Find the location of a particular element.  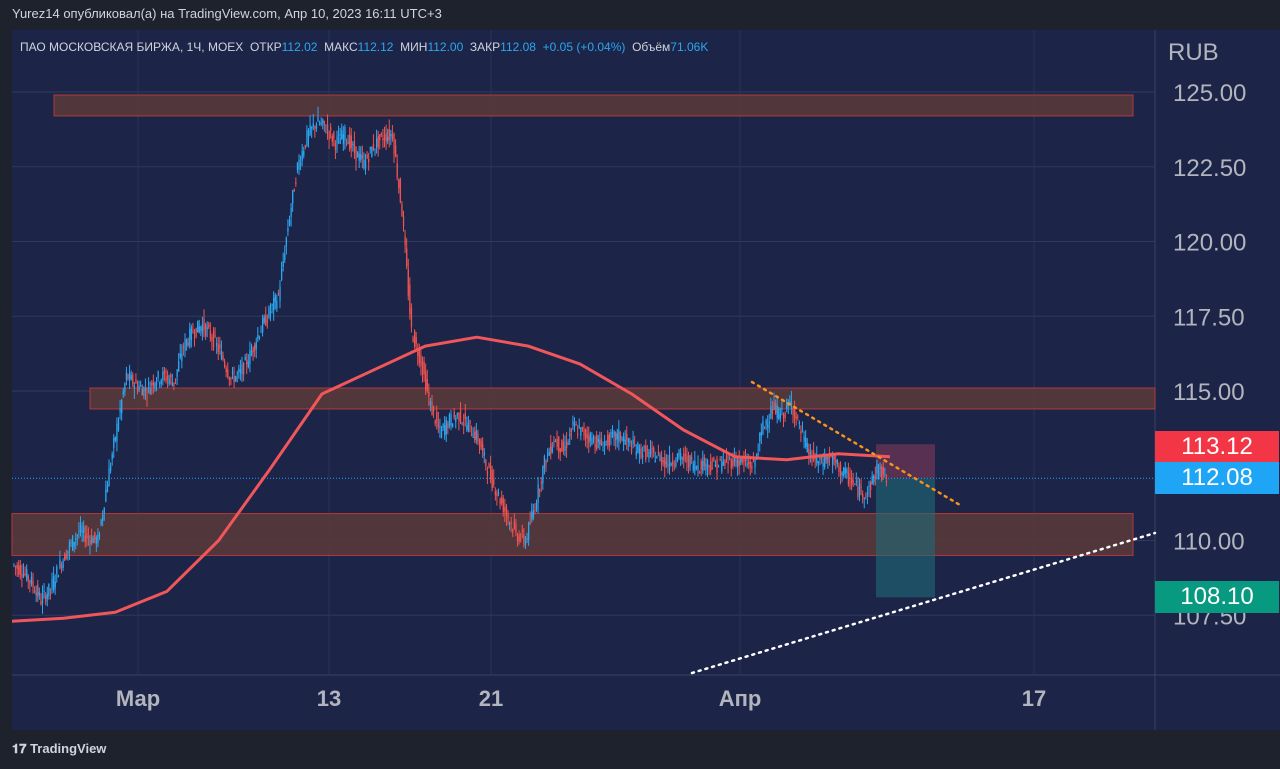

y-tick-label: 117.50 is located at coordinates (1209, 317).